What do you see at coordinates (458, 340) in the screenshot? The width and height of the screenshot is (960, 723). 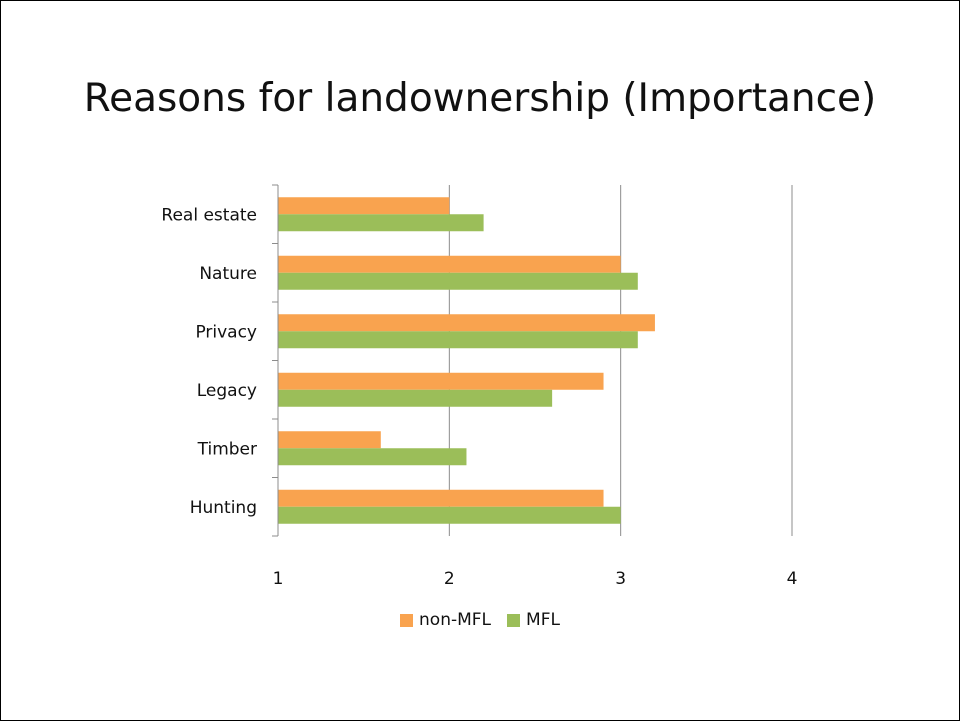 I see `bar-mfl-privacy` at bounding box center [458, 340].